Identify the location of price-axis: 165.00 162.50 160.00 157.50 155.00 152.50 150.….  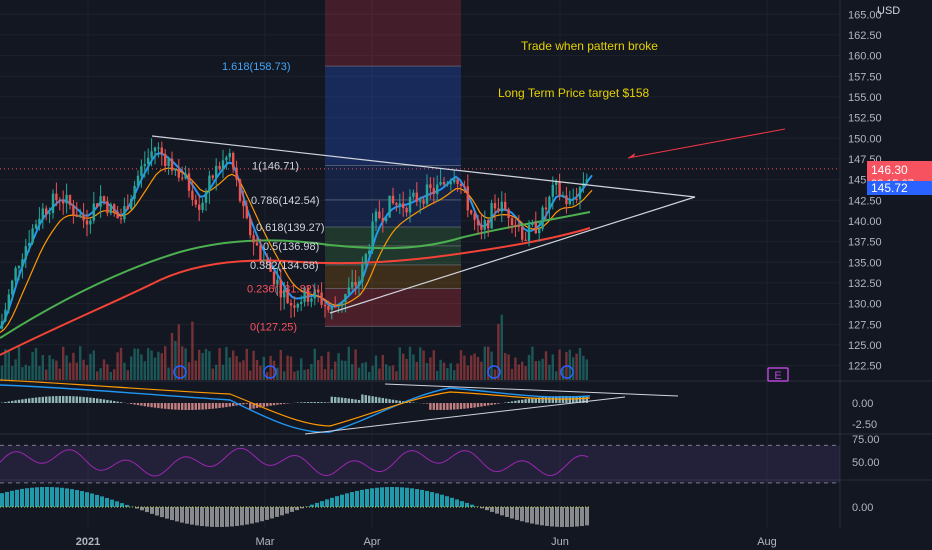
(865, 261).